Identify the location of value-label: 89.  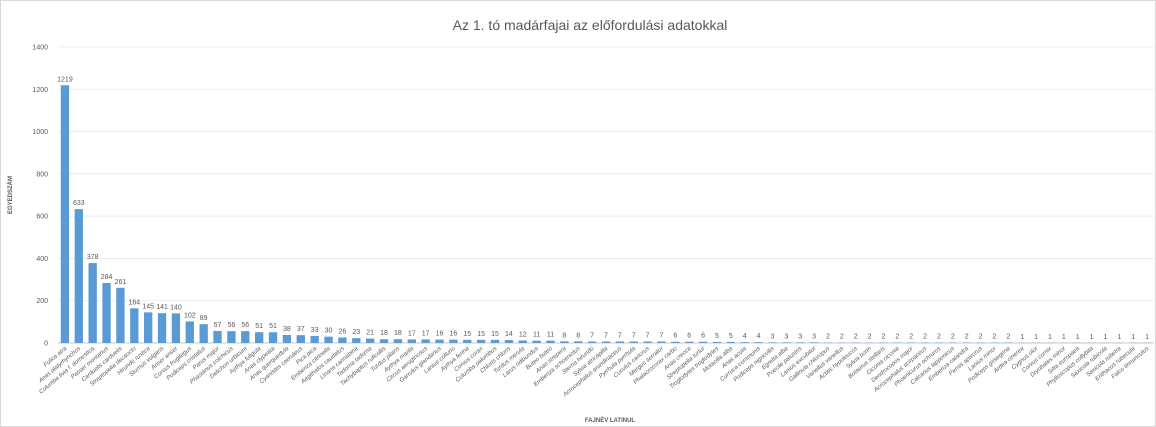
(204, 318).